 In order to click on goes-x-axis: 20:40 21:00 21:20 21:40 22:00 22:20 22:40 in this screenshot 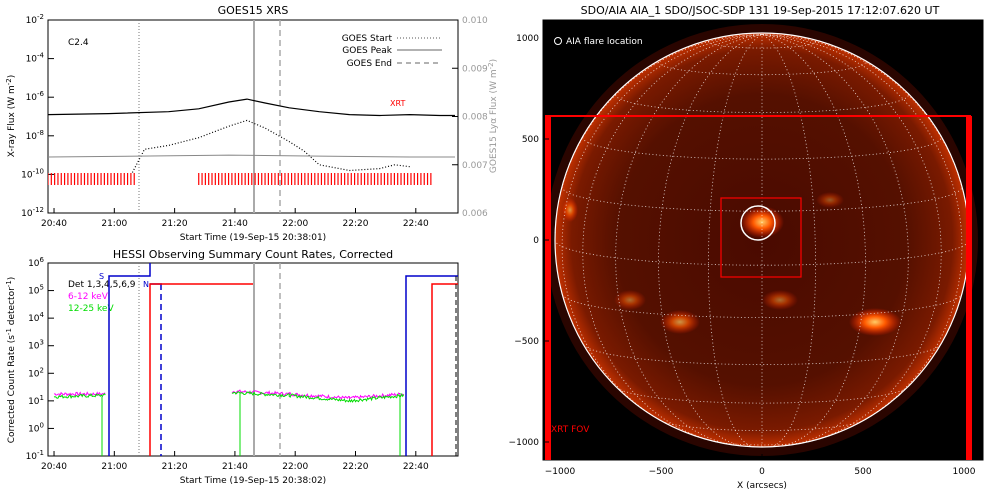, I will do `click(235, 218)`.